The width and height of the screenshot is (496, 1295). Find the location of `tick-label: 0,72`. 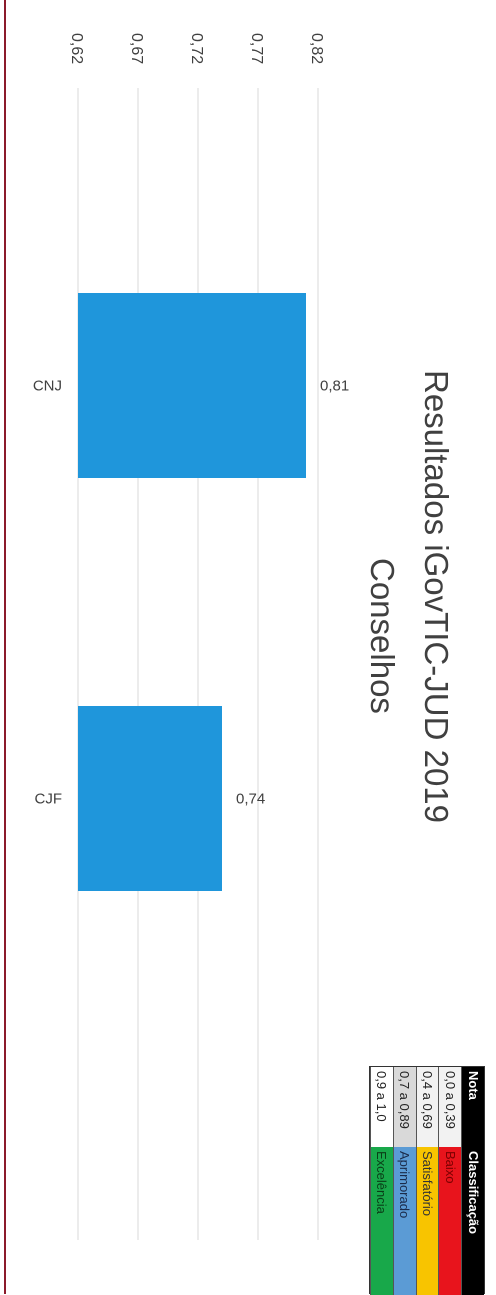

tick-label: 0,72 is located at coordinates (196, 48).